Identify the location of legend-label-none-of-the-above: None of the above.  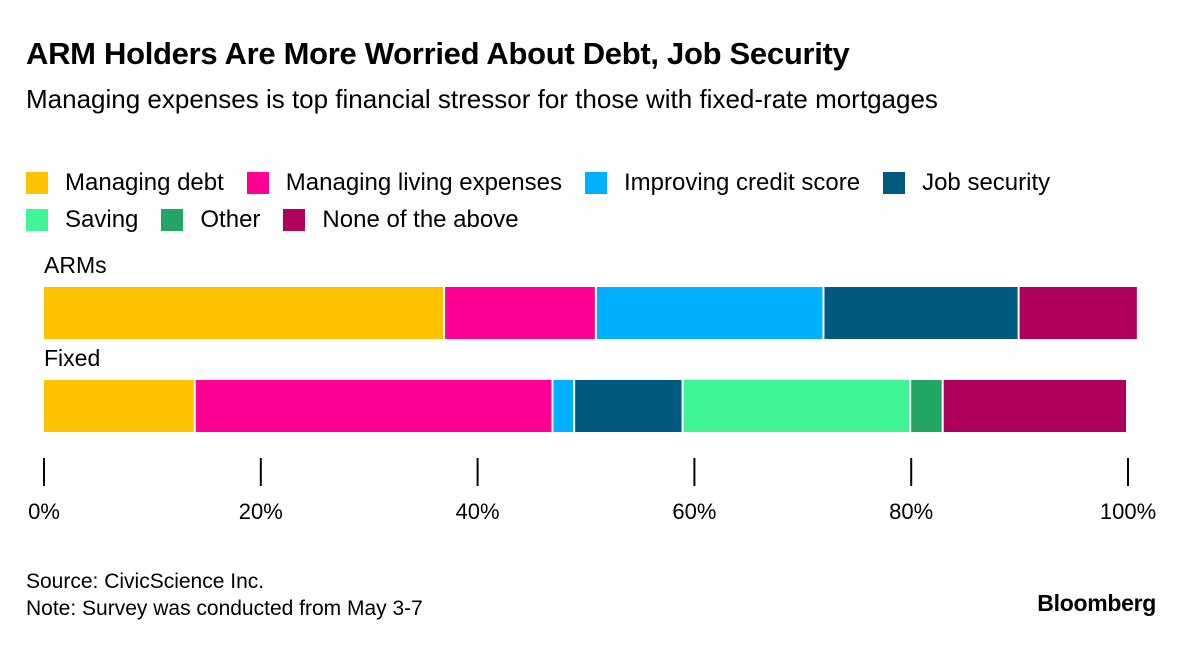
(420, 219).